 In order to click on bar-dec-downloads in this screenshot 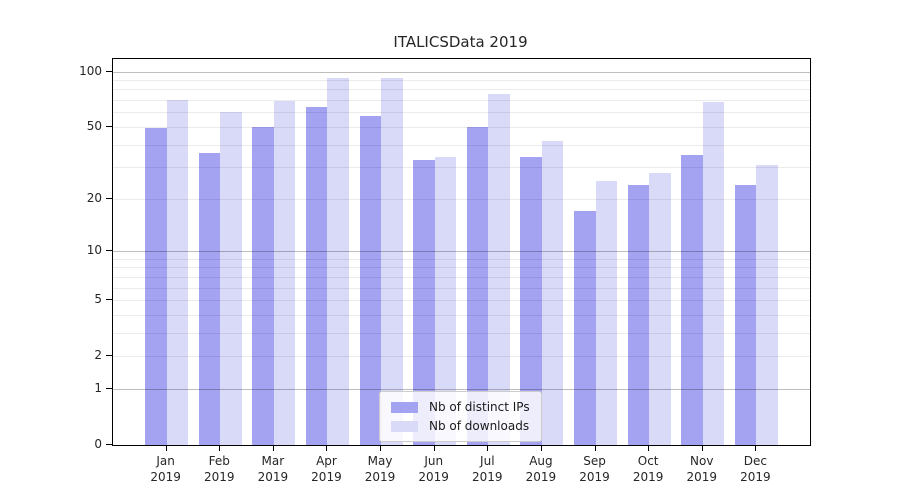, I will do `click(767, 304)`.